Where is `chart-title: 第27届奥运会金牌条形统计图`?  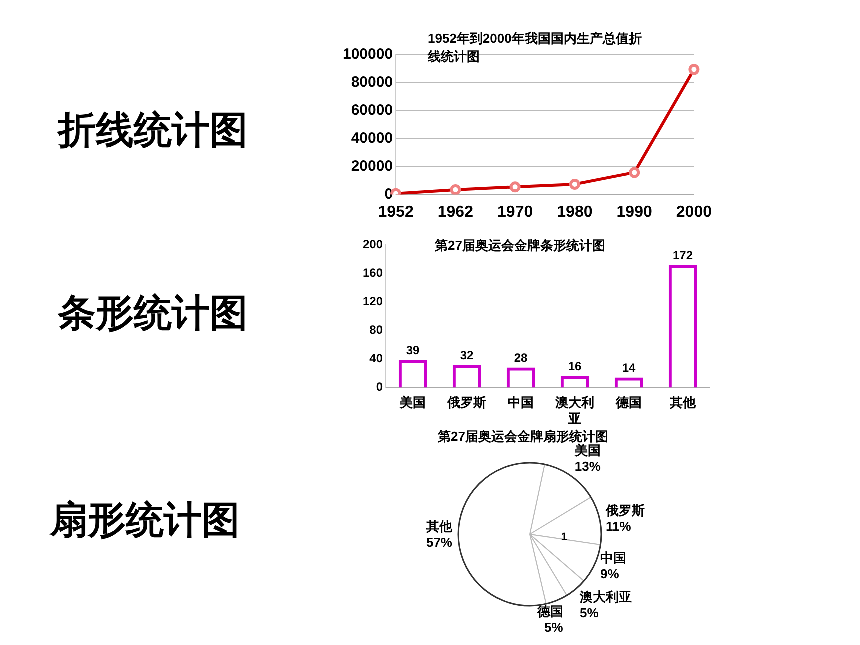
chart-title: 第27届奥运会金牌条形统计图 is located at coordinates (520, 245).